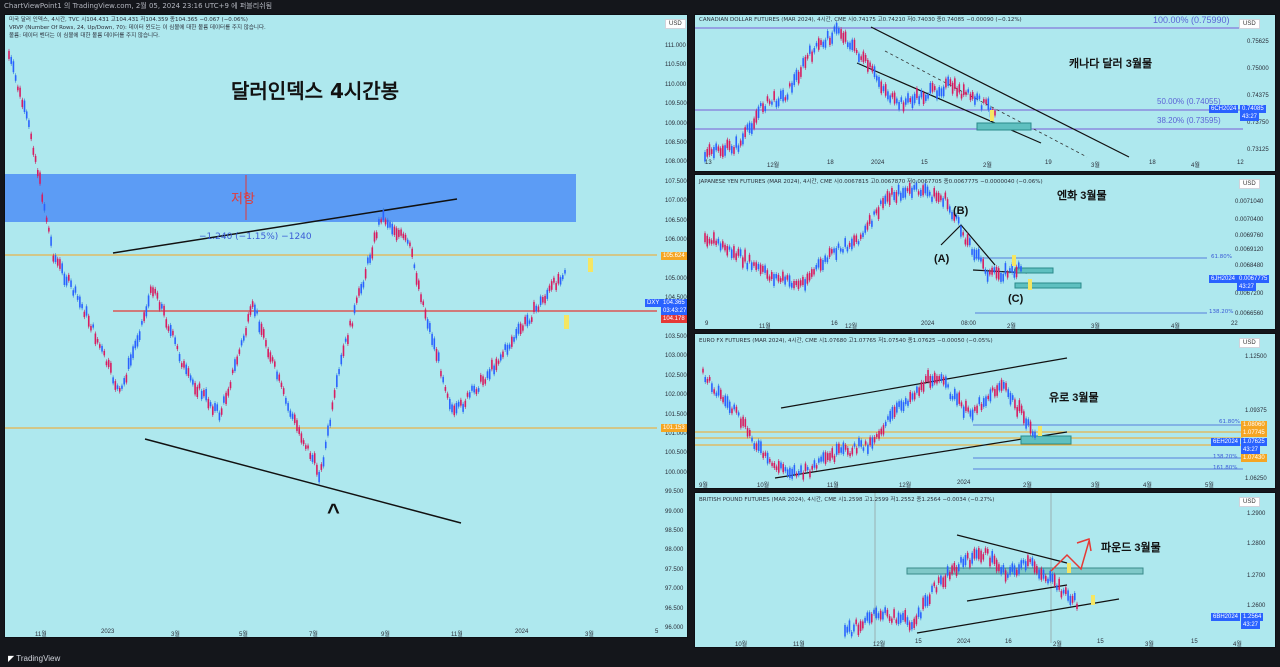 This screenshot has width=1280, height=667. I want to click on gbp-currency-button: USD, so click(1249, 502).